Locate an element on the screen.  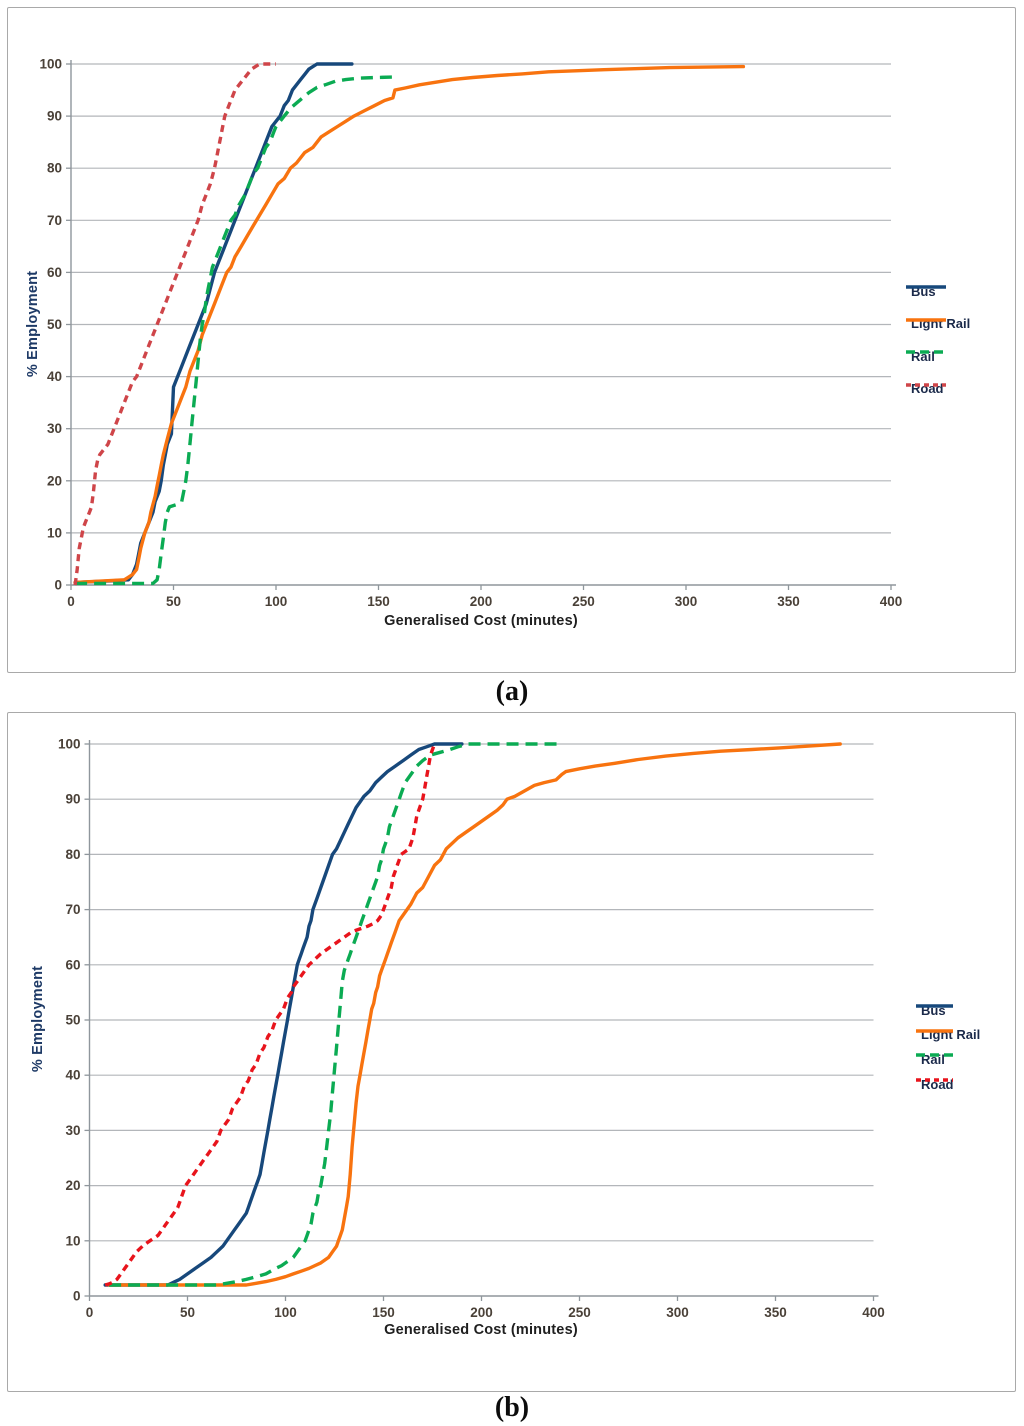
caption-b: (b) is located at coordinates (512, 1407).